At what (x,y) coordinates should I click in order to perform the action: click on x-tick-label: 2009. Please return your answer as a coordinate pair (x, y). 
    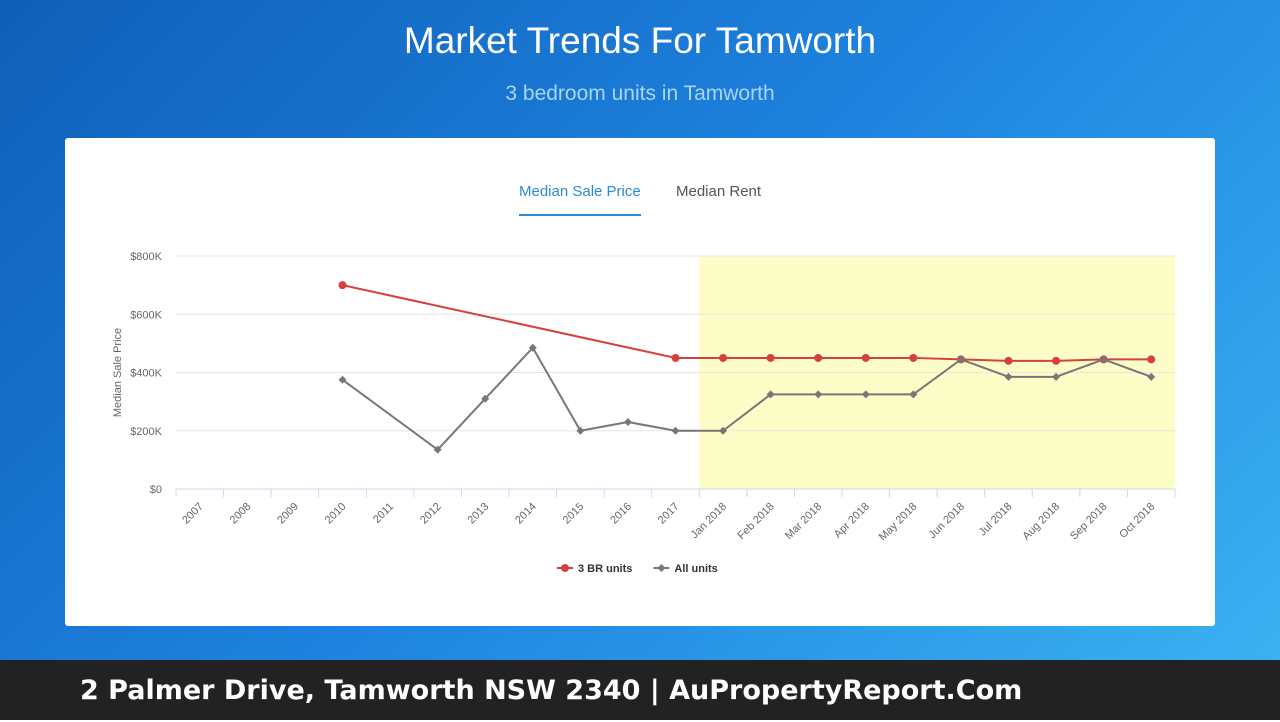
    Looking at the image, I should click on (288, 514).